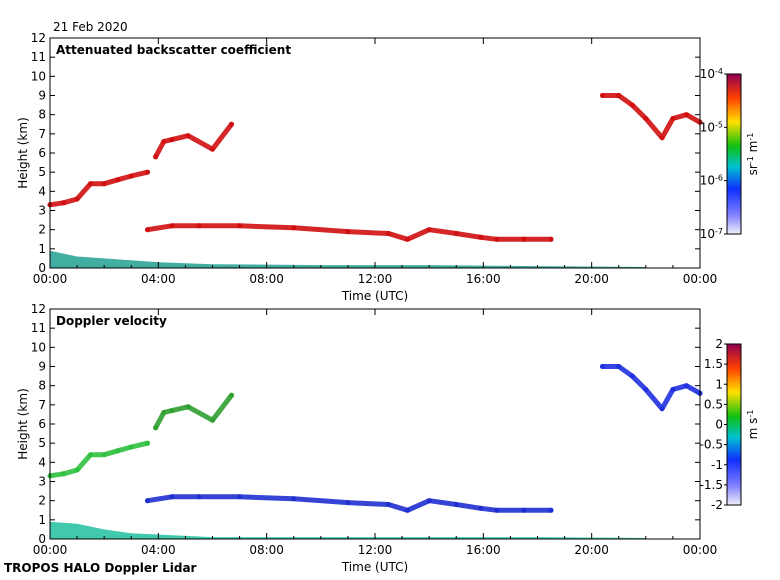 The image size is (780, 580). I want to click on y-axis-label-2: Height (km), so click(23, 423).